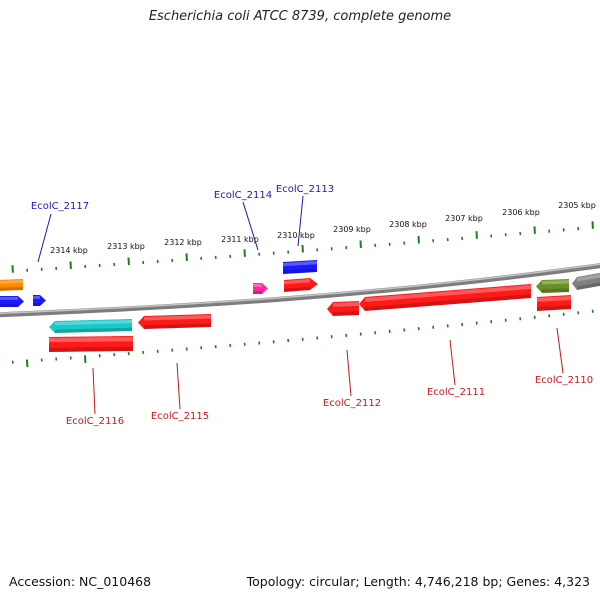 The image size is (600, 600). What do you see at coordinates (126, 246) in the screenshot?
I see `tick-label: 2313 kbp` at bounding box center [126, 246].